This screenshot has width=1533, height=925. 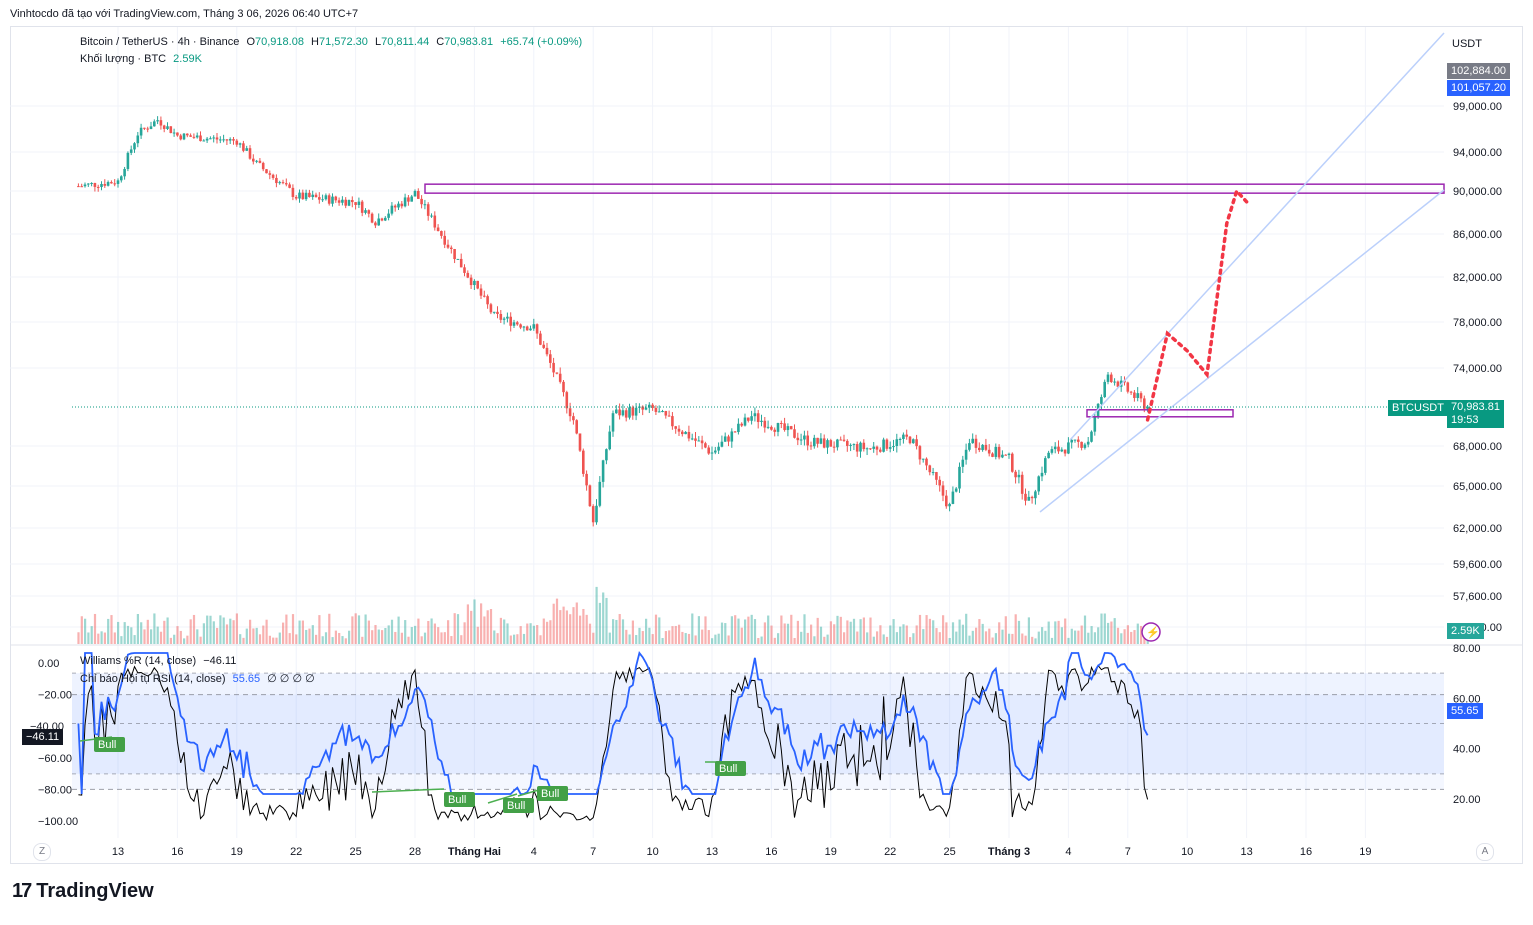 I want to click on time-tick-label: 4, so click(x=1068, y=852).